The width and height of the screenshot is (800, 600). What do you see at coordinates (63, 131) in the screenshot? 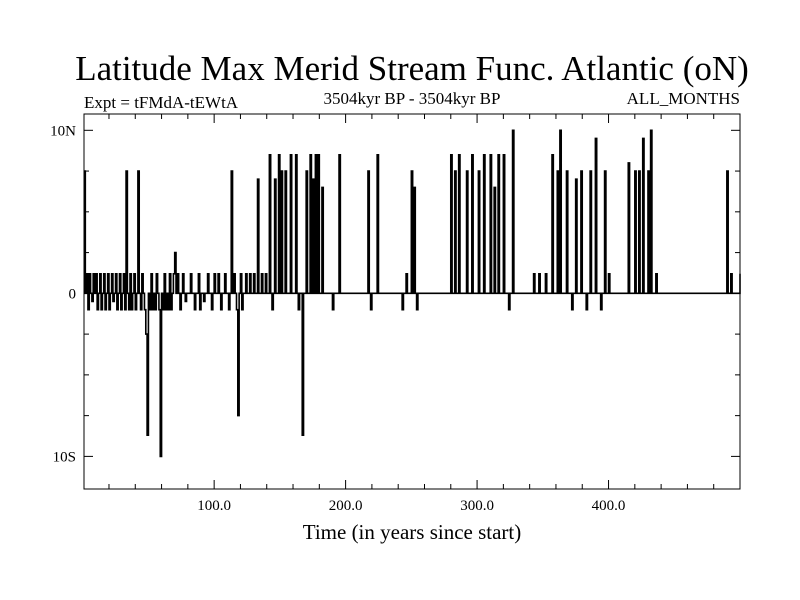
I see `y-tick-label: 10N` at bounding box center [63, 131].